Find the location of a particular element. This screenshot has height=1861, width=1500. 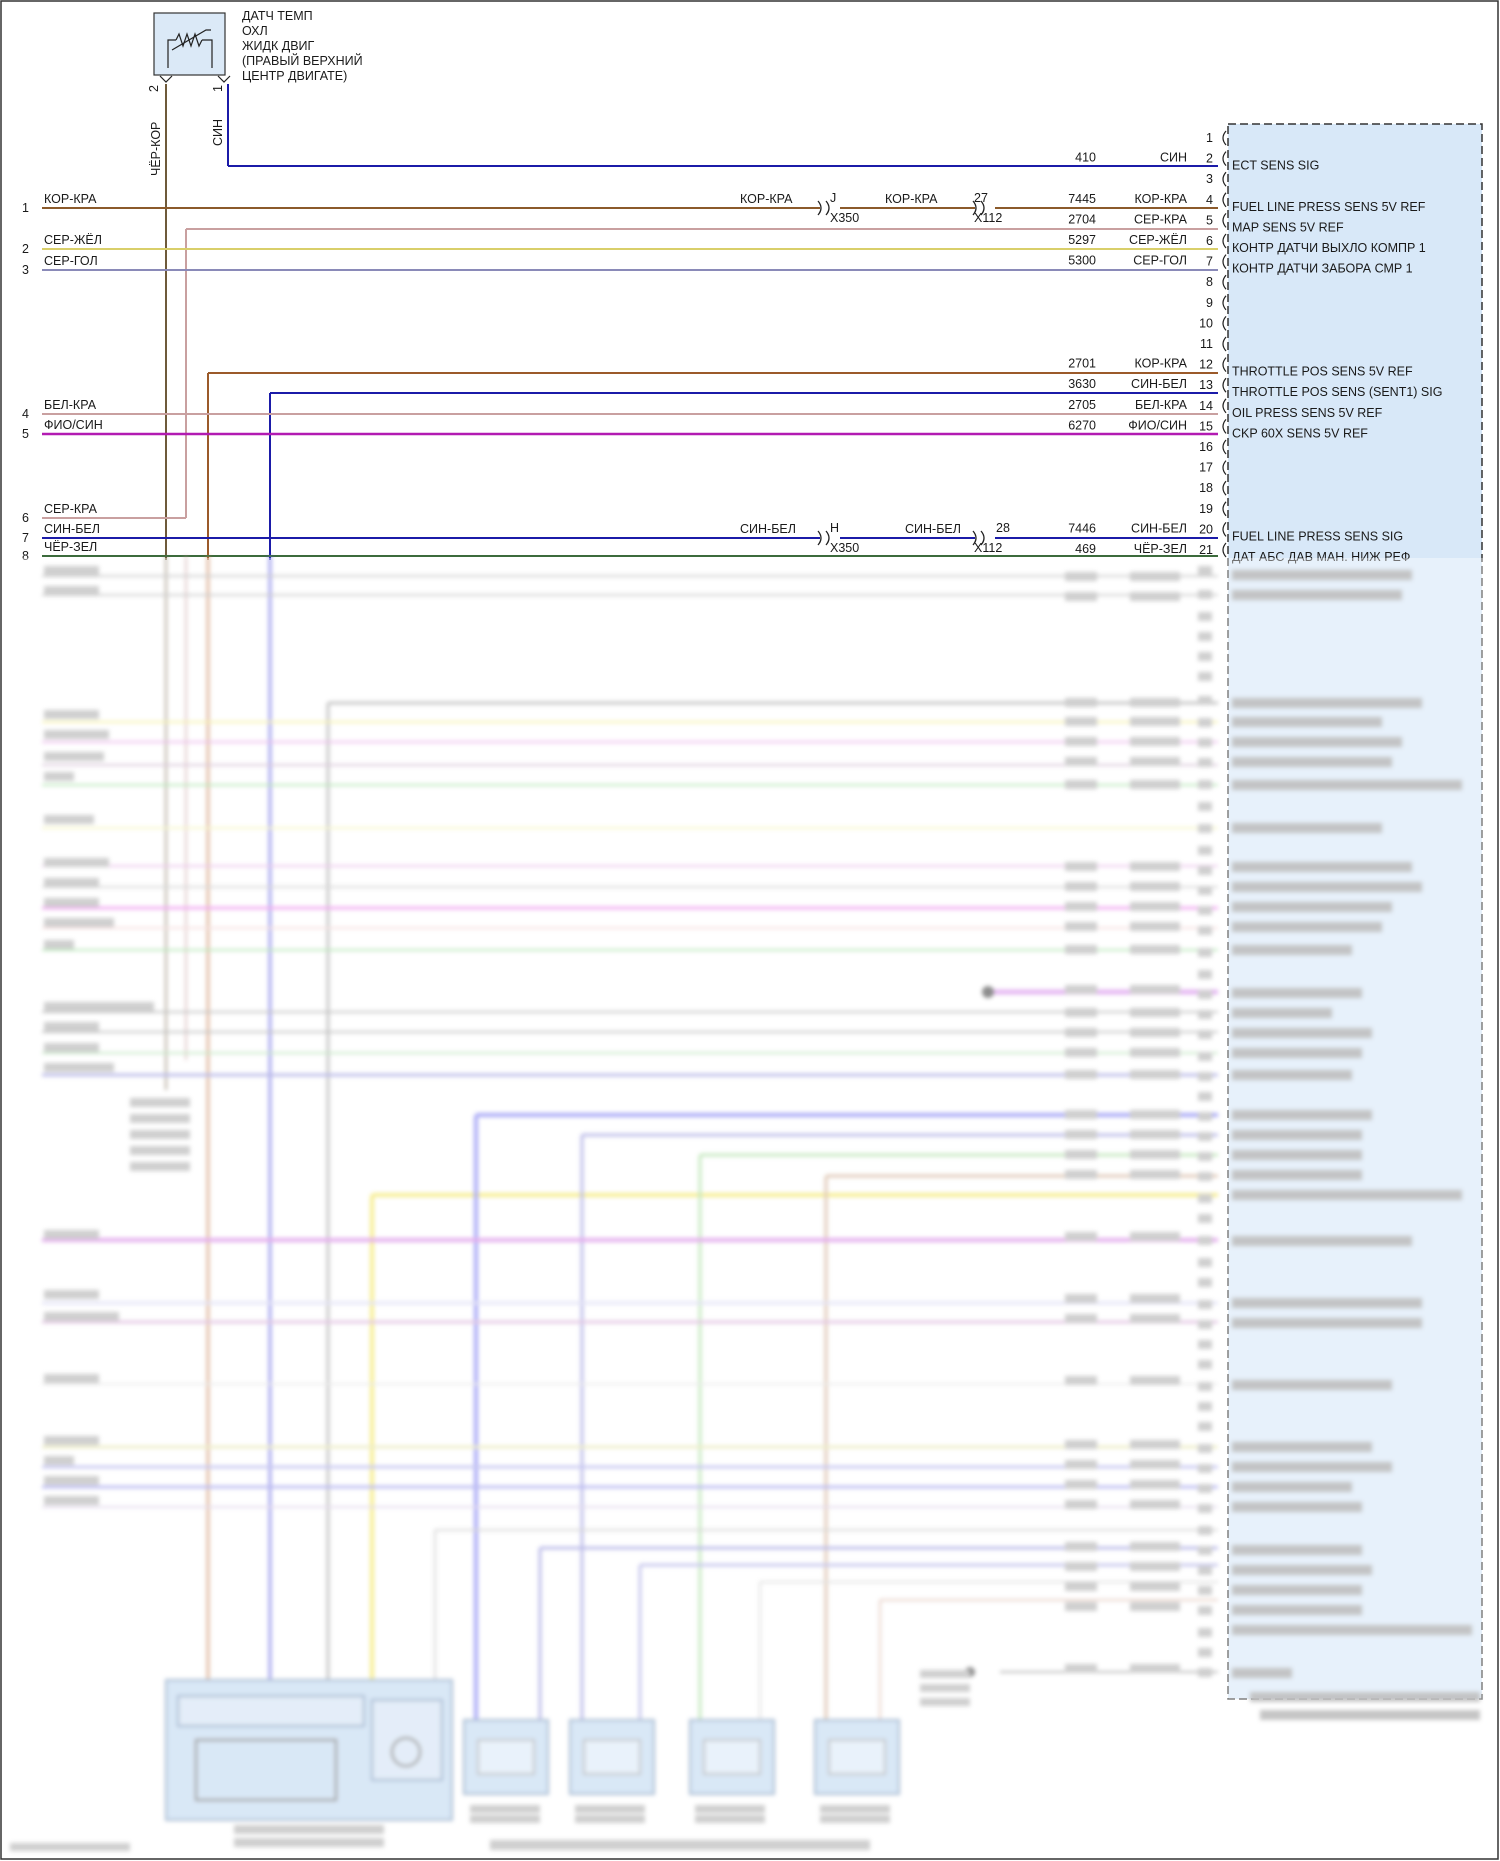

module-pin-row: 10 is located at coordinates (1213, 323).